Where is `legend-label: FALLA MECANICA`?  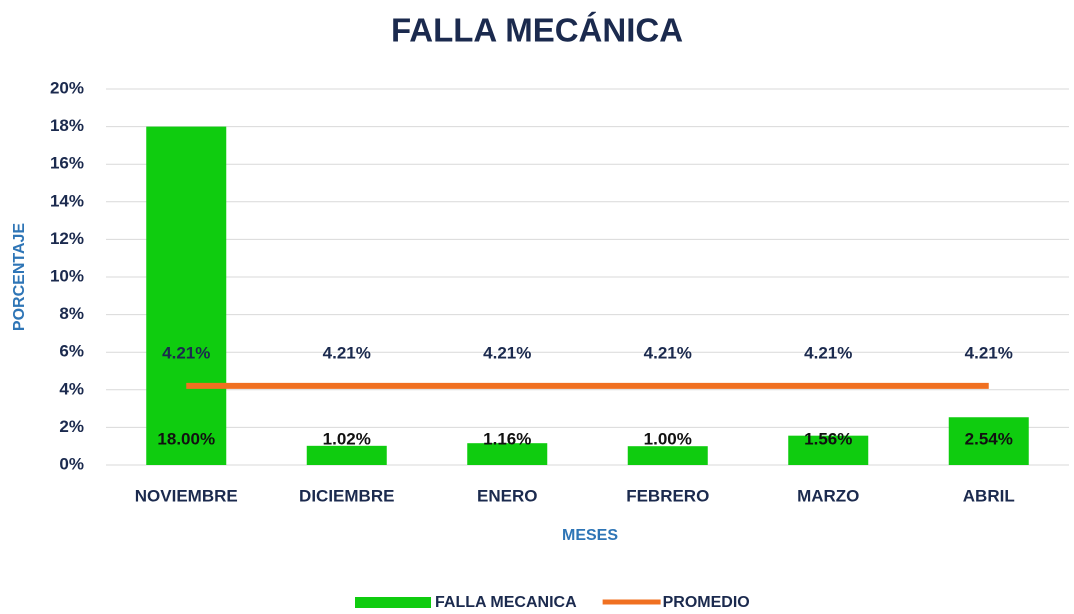
legend-label: FALLA MECANICA is located at coordinates (506, 602).